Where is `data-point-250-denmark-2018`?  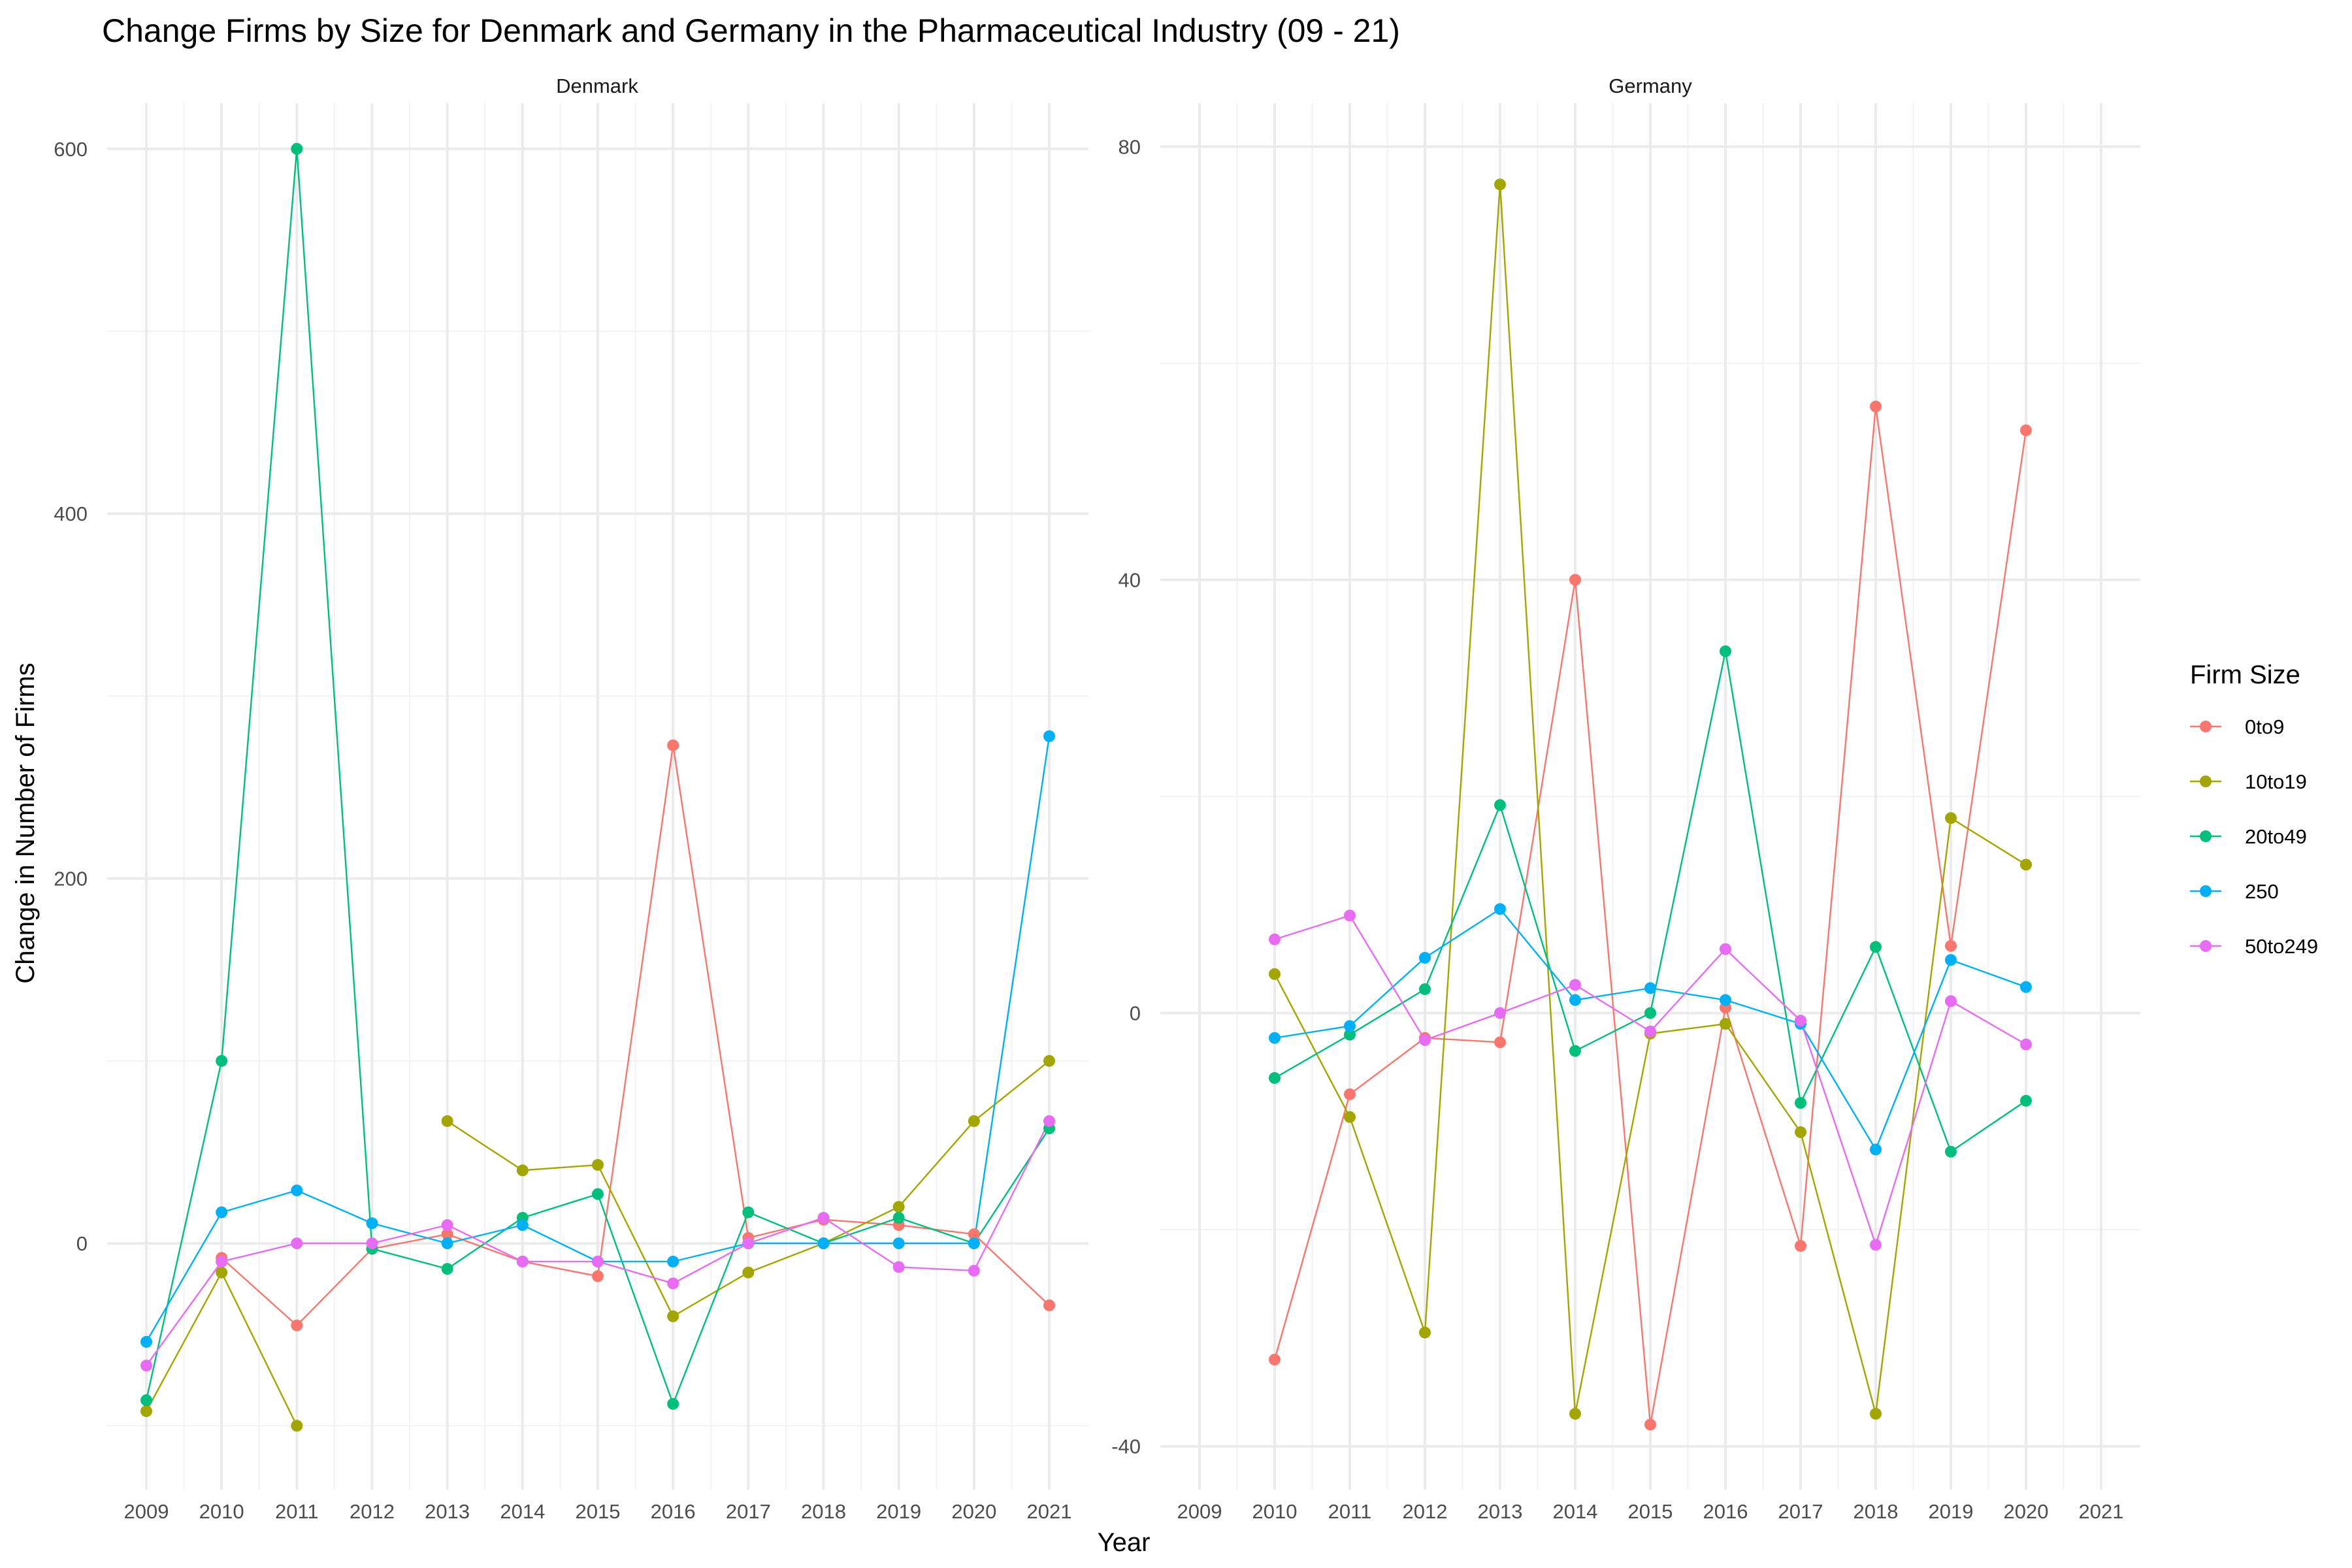 data-point-250-denmark-2018 is located at coordinates (823, 1243).